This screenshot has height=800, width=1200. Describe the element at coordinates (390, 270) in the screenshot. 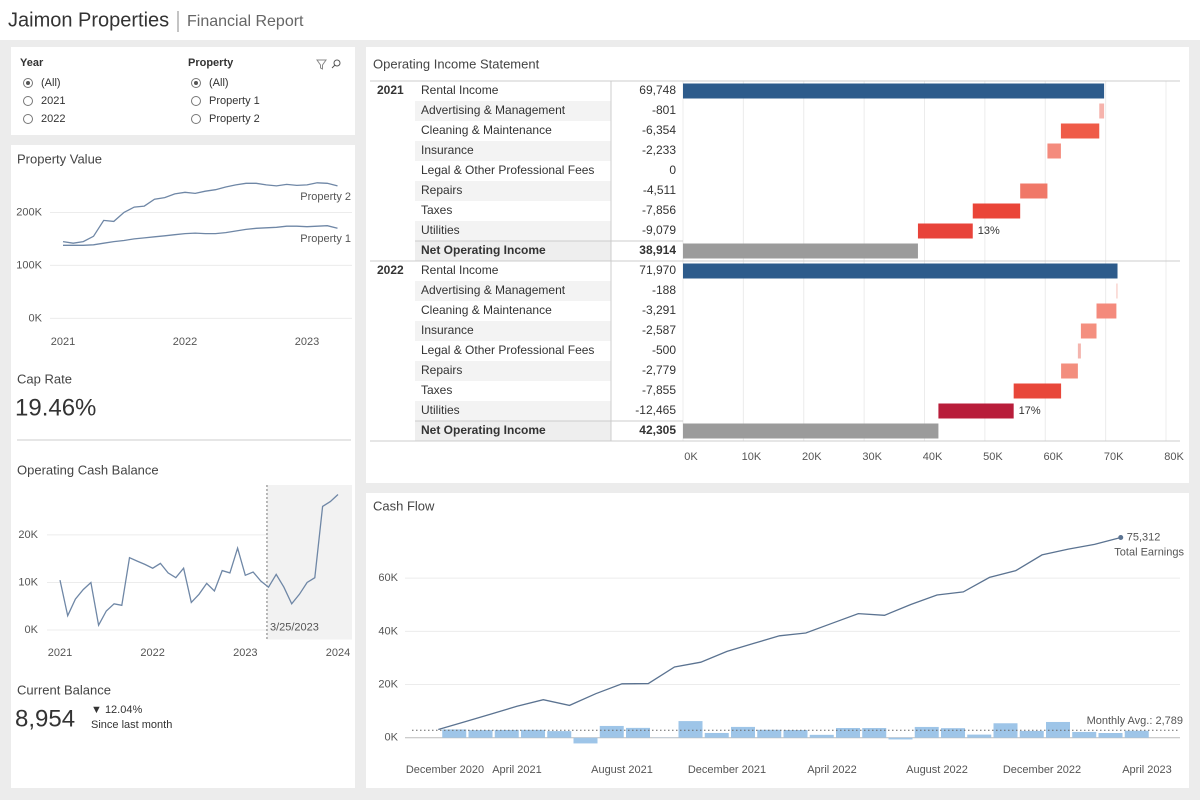

I see `group-label: 2022` at that location.